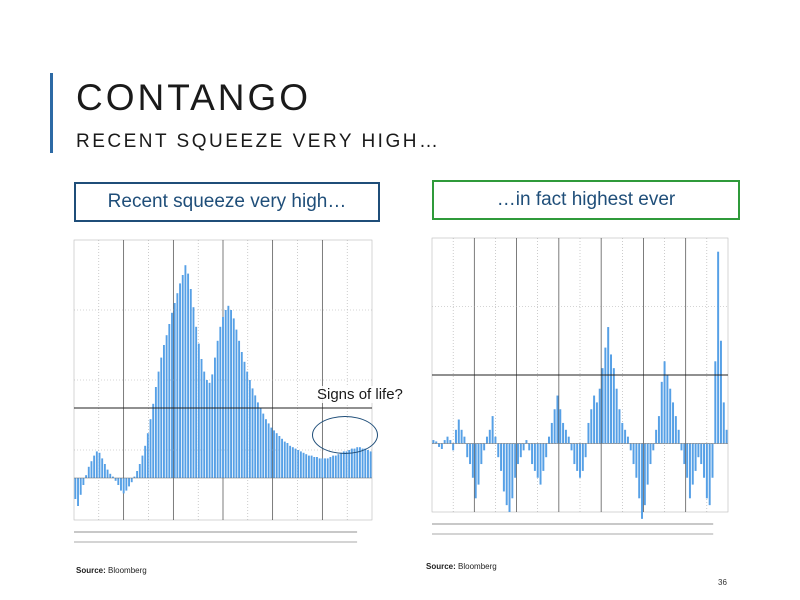 Image resolution: width=800 pixels, height=600 pixels. I want to click on left-source-name: Bloomberg, so click(127, 570).